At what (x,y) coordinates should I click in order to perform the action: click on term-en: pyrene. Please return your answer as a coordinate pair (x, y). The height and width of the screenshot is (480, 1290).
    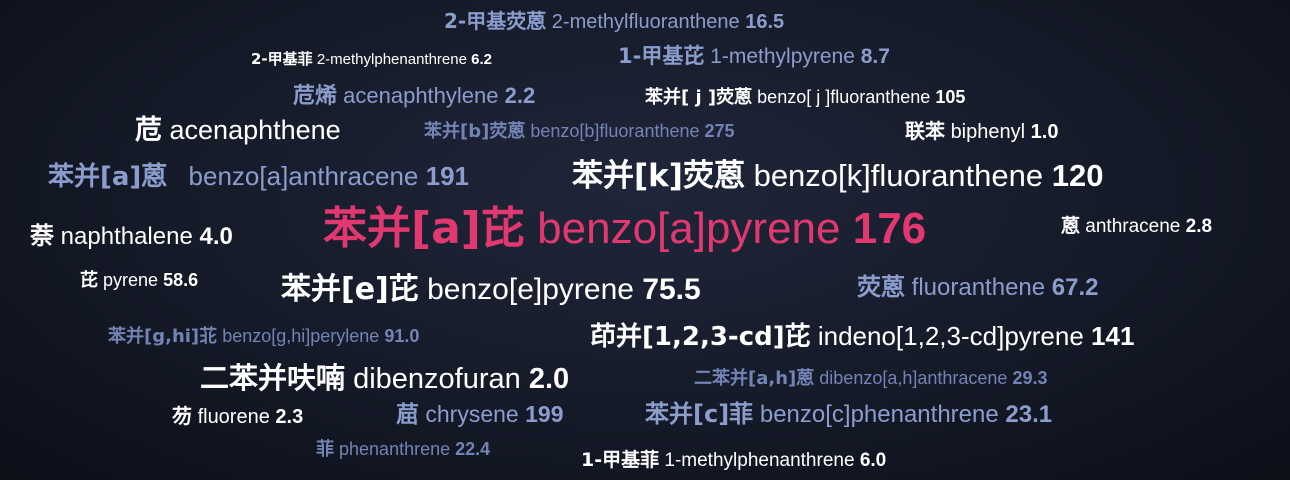
    Looking at the image, I should click on (131, 280).